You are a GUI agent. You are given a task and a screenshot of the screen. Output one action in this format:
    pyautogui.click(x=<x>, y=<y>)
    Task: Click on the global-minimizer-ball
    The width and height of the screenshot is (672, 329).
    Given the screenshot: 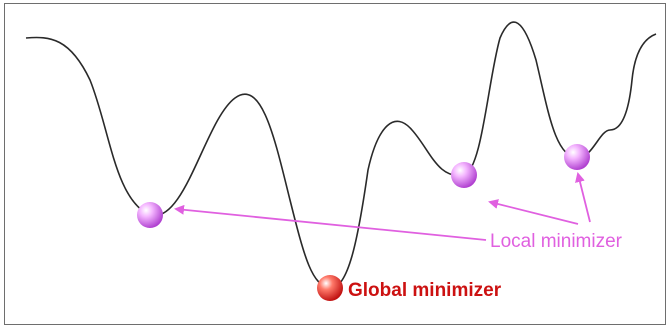 What is the action you would take?
    pyautogui.click(x=330, y=288)
    